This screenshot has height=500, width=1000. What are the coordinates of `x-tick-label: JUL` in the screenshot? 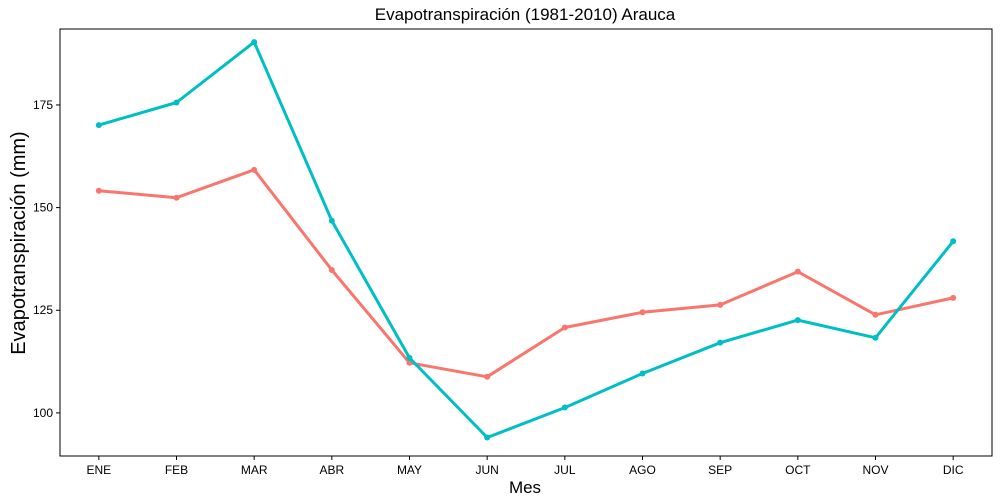 It's located at (565, 470).